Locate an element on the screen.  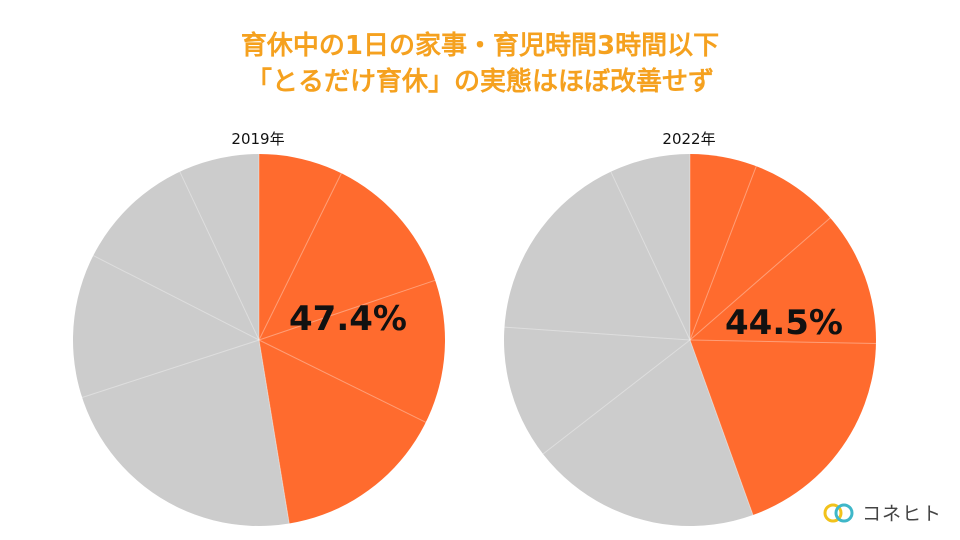
title-line-2: 「とるだけ育休」の実態はほぼ改善せず is located at coordinates (479, 82).